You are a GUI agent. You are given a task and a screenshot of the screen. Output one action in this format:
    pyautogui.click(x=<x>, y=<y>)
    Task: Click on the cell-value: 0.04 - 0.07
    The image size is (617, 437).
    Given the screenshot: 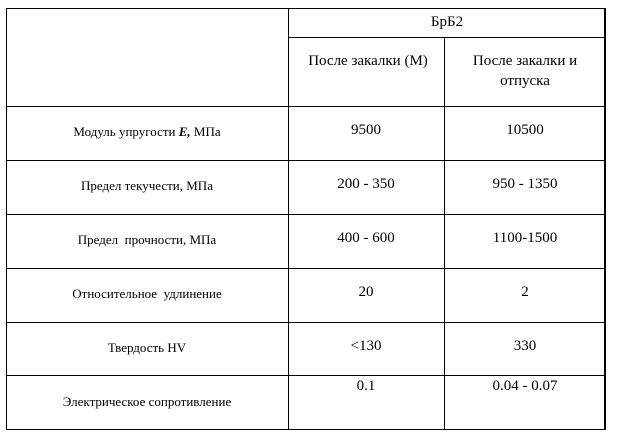 What is the action you would take?
    pyautogui.click(x=525, y=386)
    